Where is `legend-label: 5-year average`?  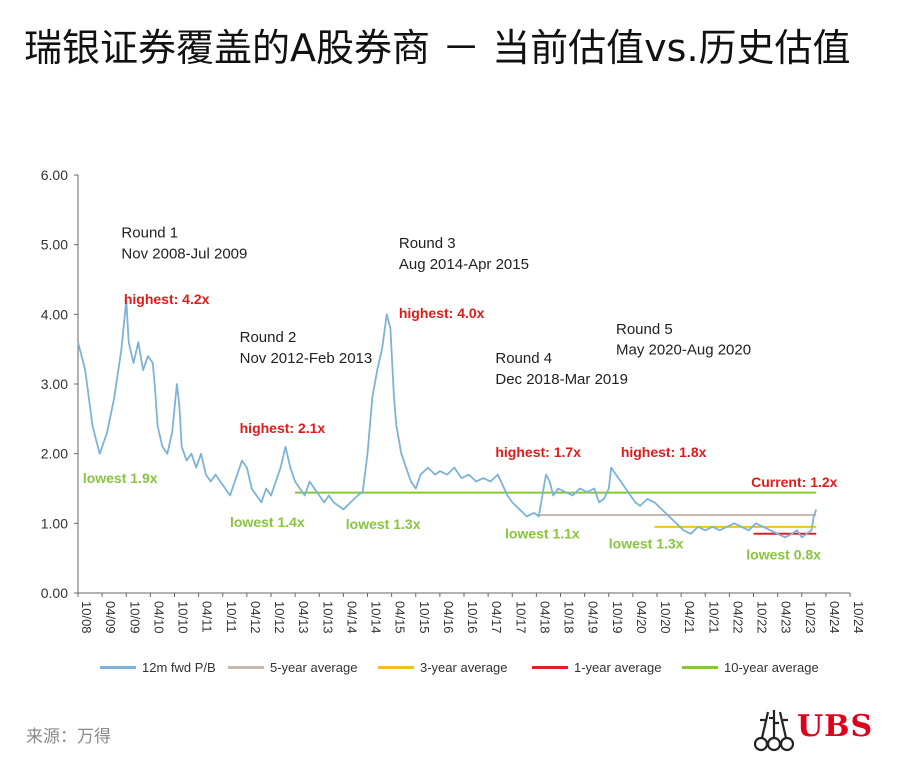
legend-label: 5-year average is located at coordinates (314, 667).